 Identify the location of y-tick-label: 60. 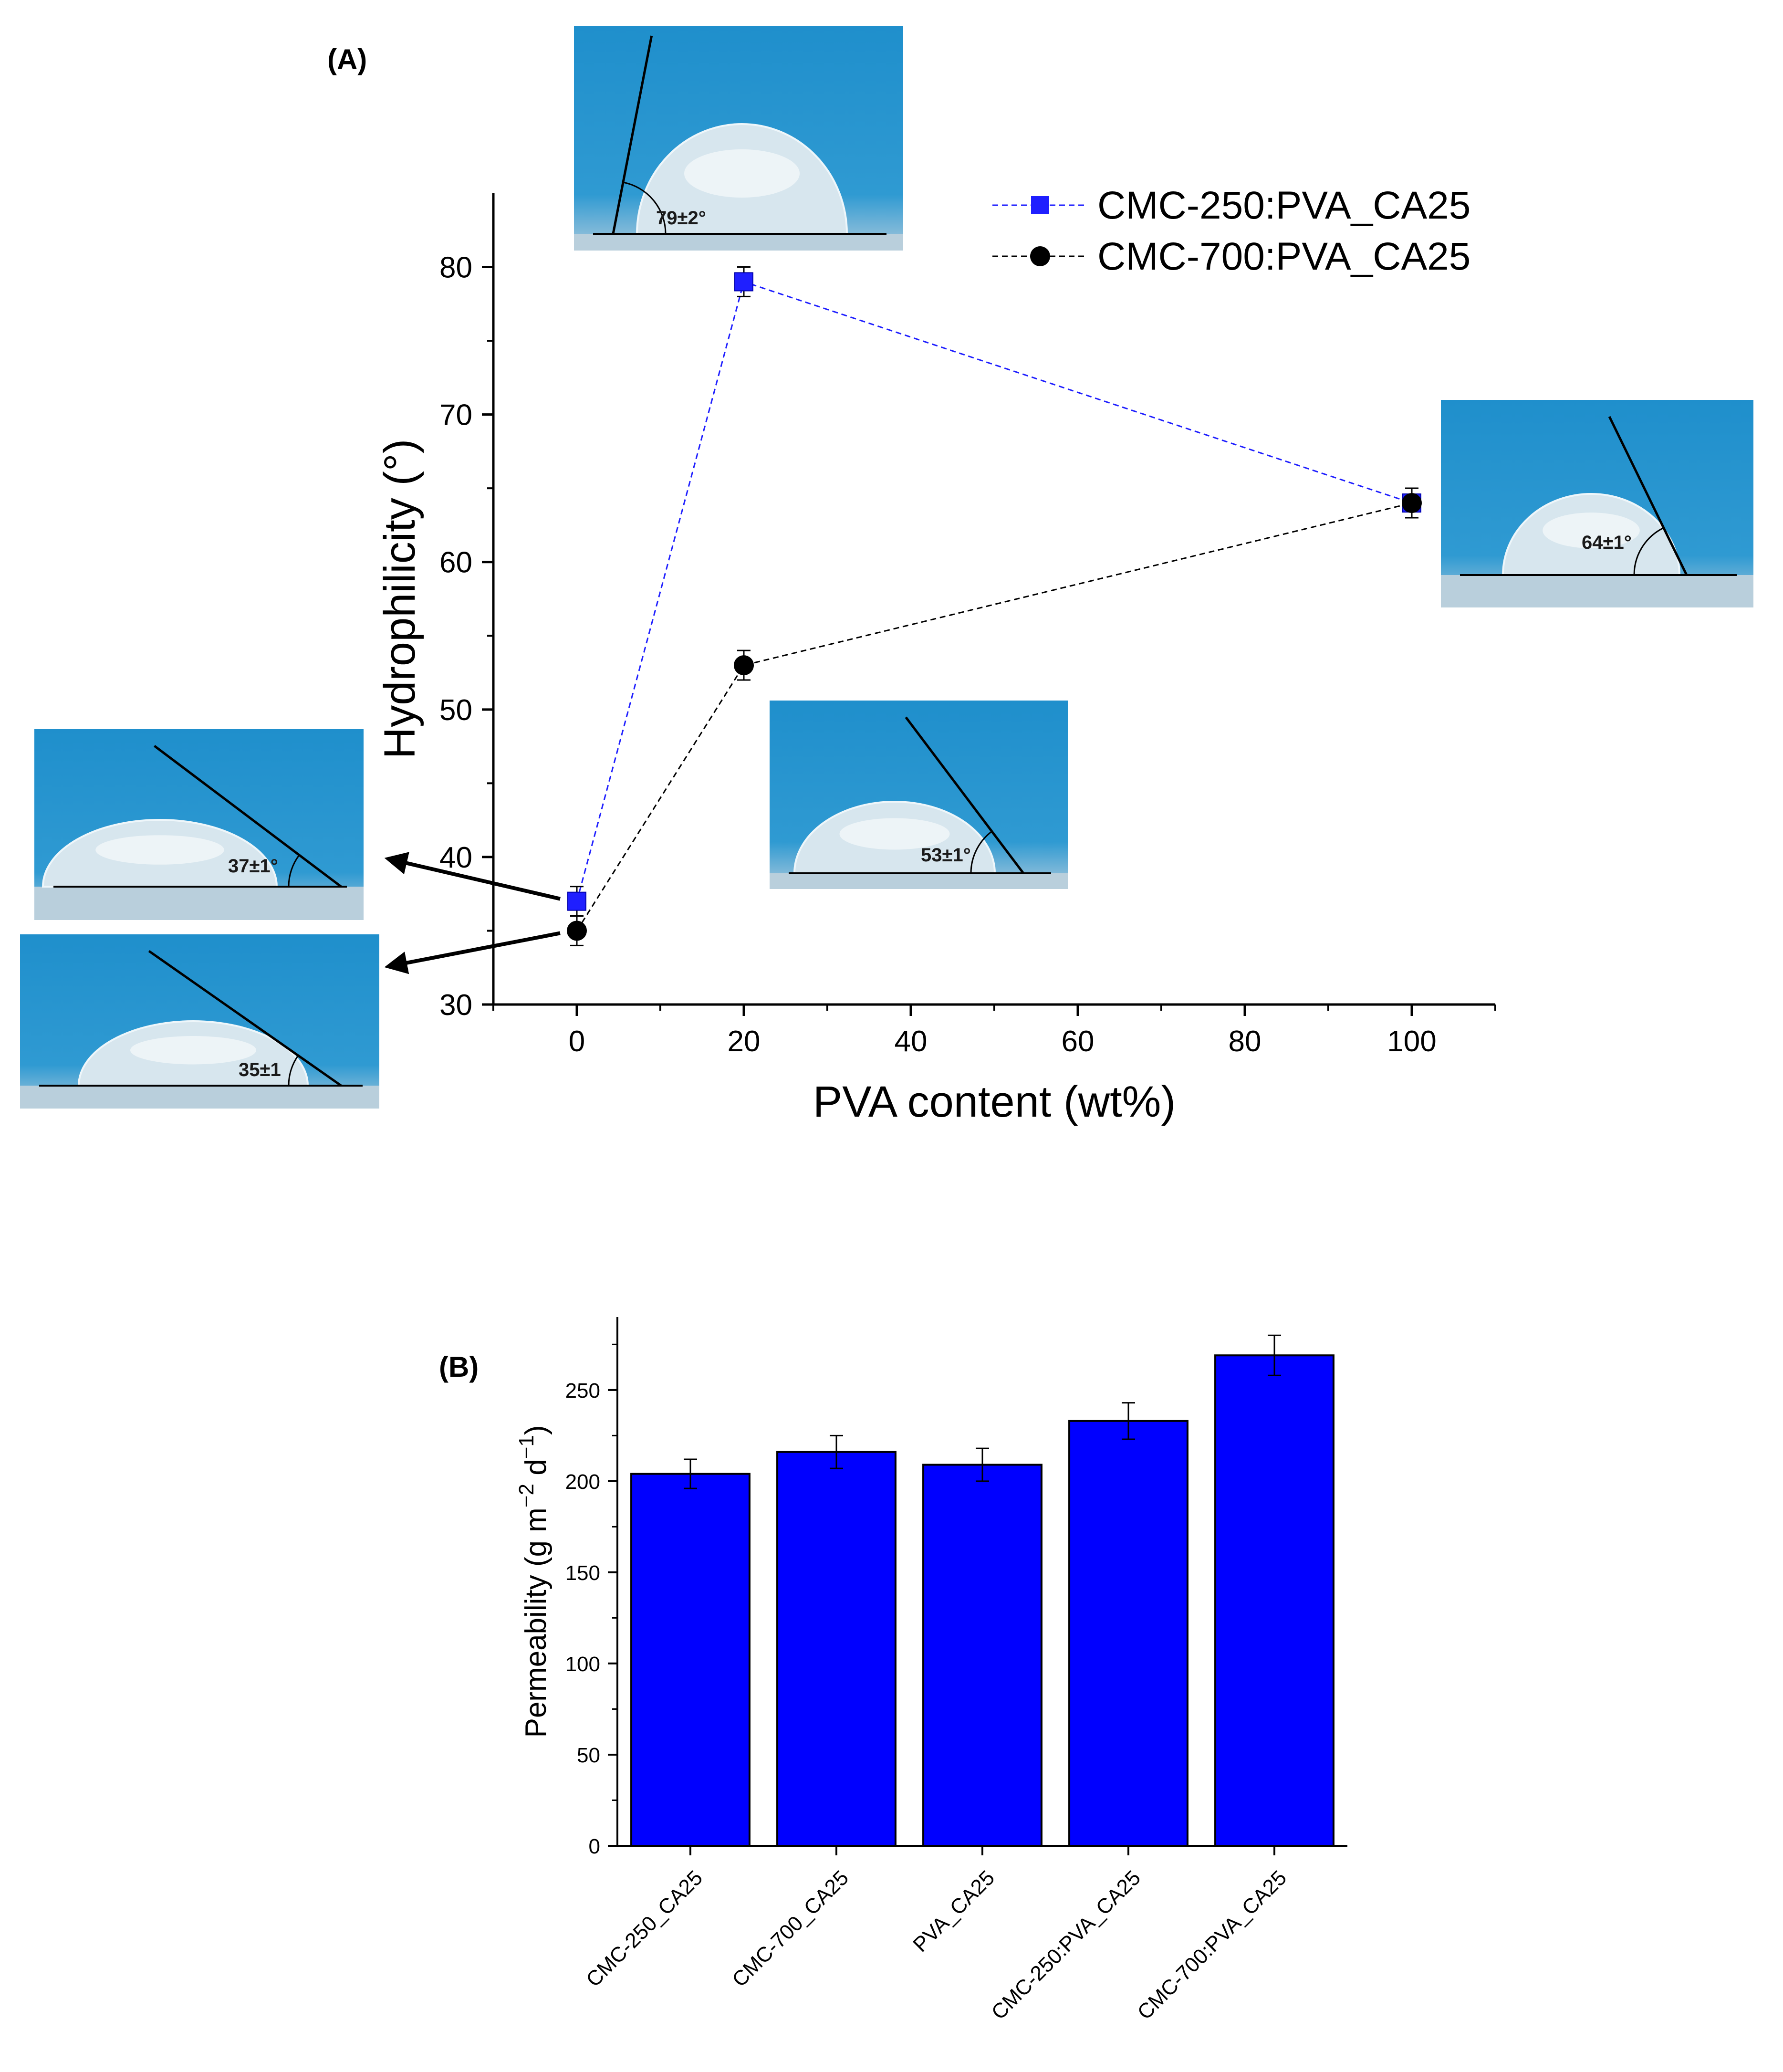
(455, 562).